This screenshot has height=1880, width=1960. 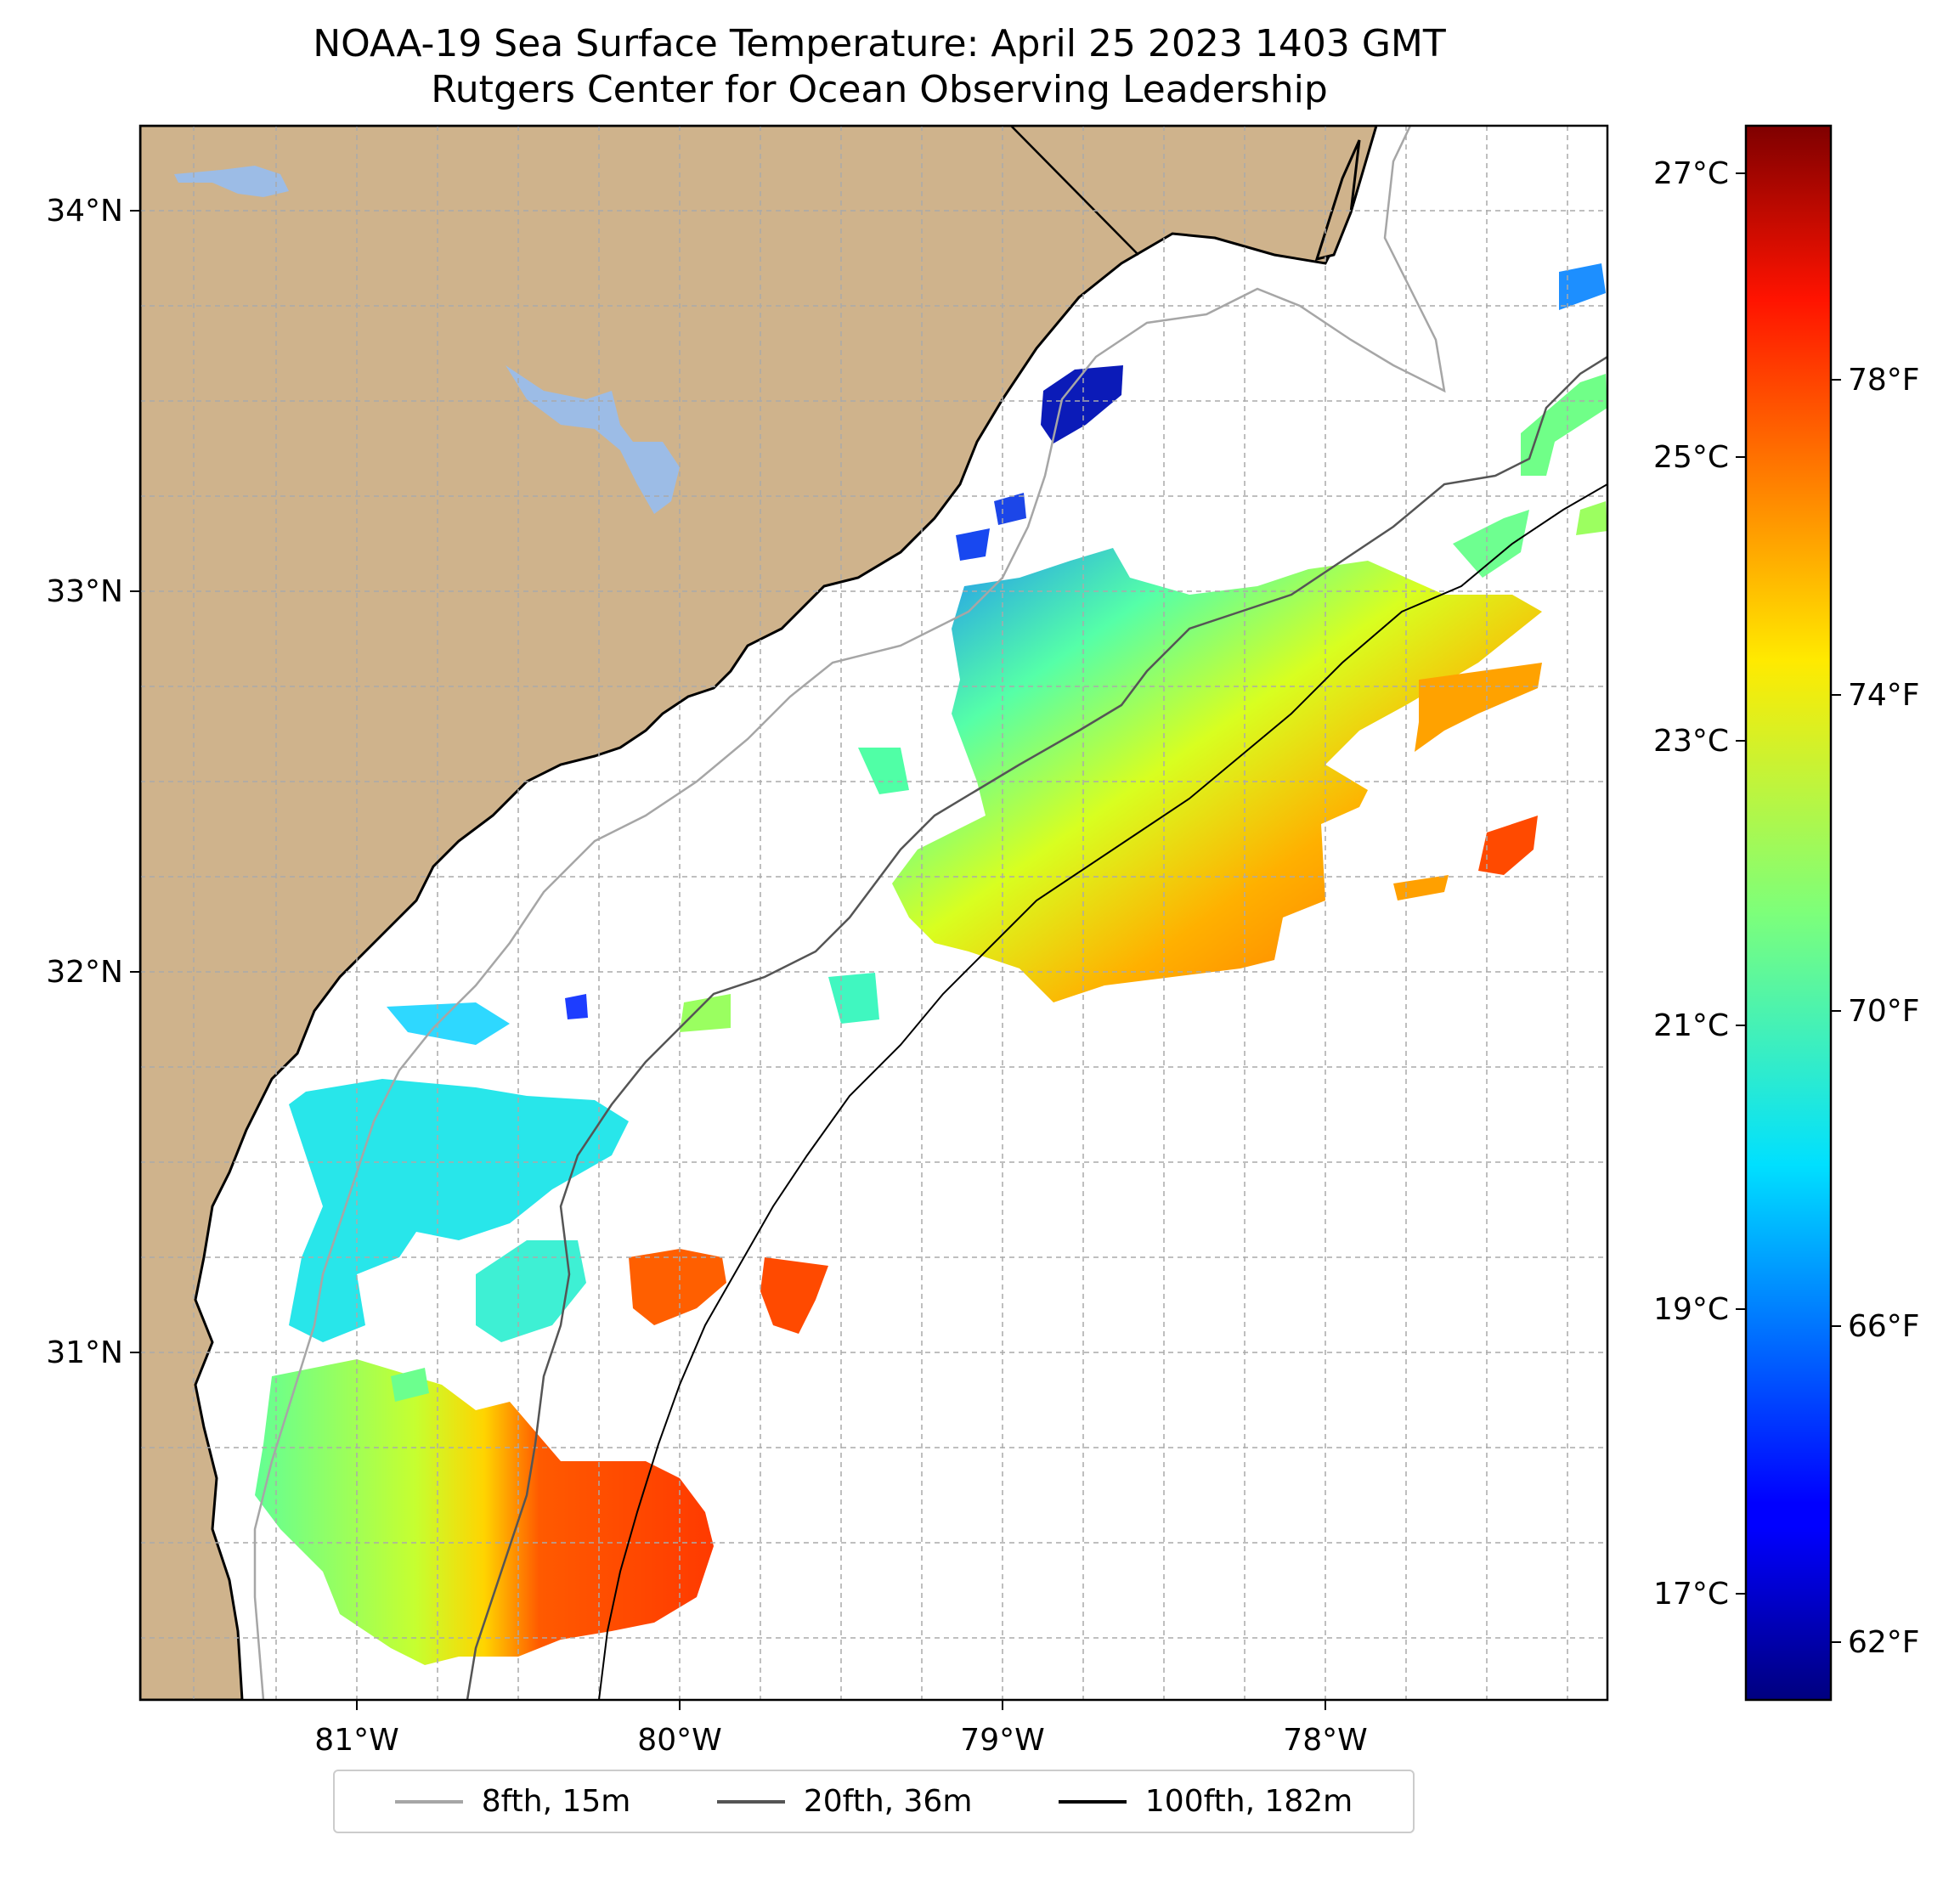 I want to click on legend-line-8fth, so click(x=429, y=1802).